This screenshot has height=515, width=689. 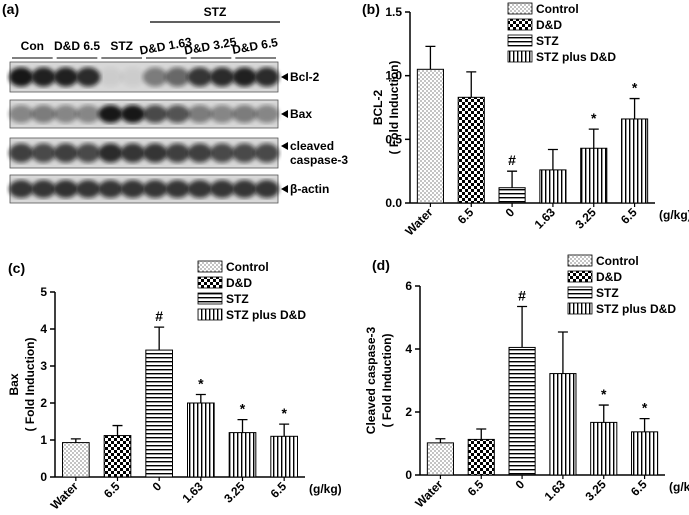 I want to click on band-label: caspase-3, so click(x=319, y=160).